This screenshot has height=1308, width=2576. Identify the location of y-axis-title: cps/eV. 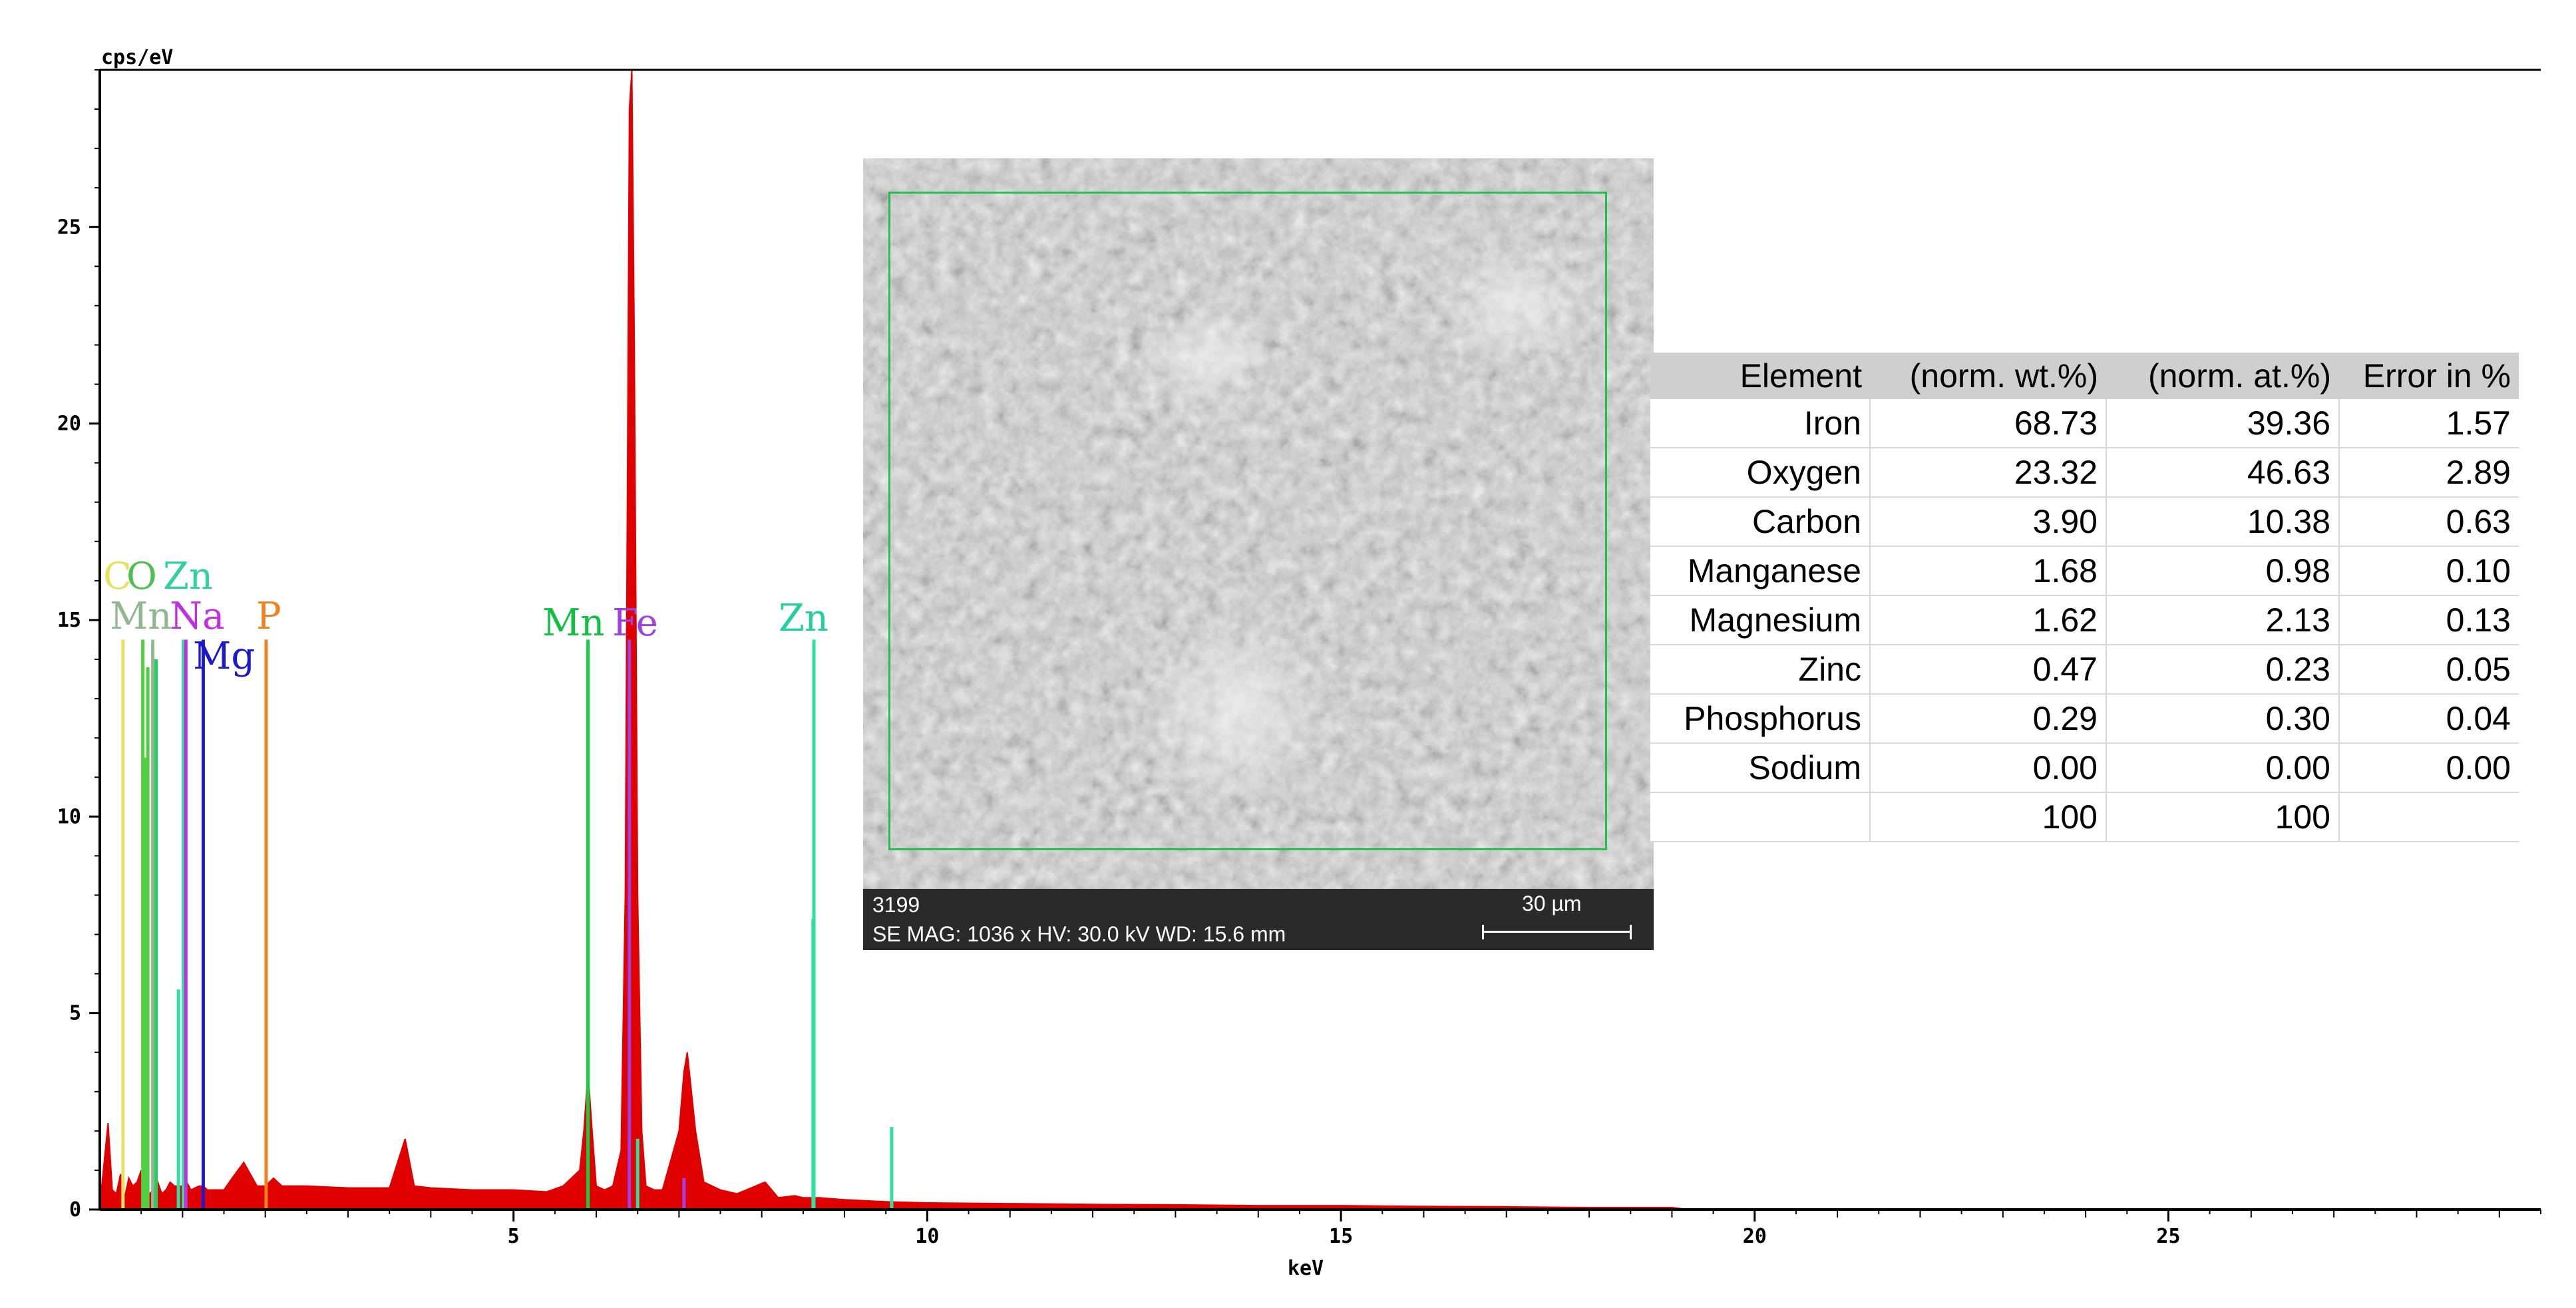
(137, 57).